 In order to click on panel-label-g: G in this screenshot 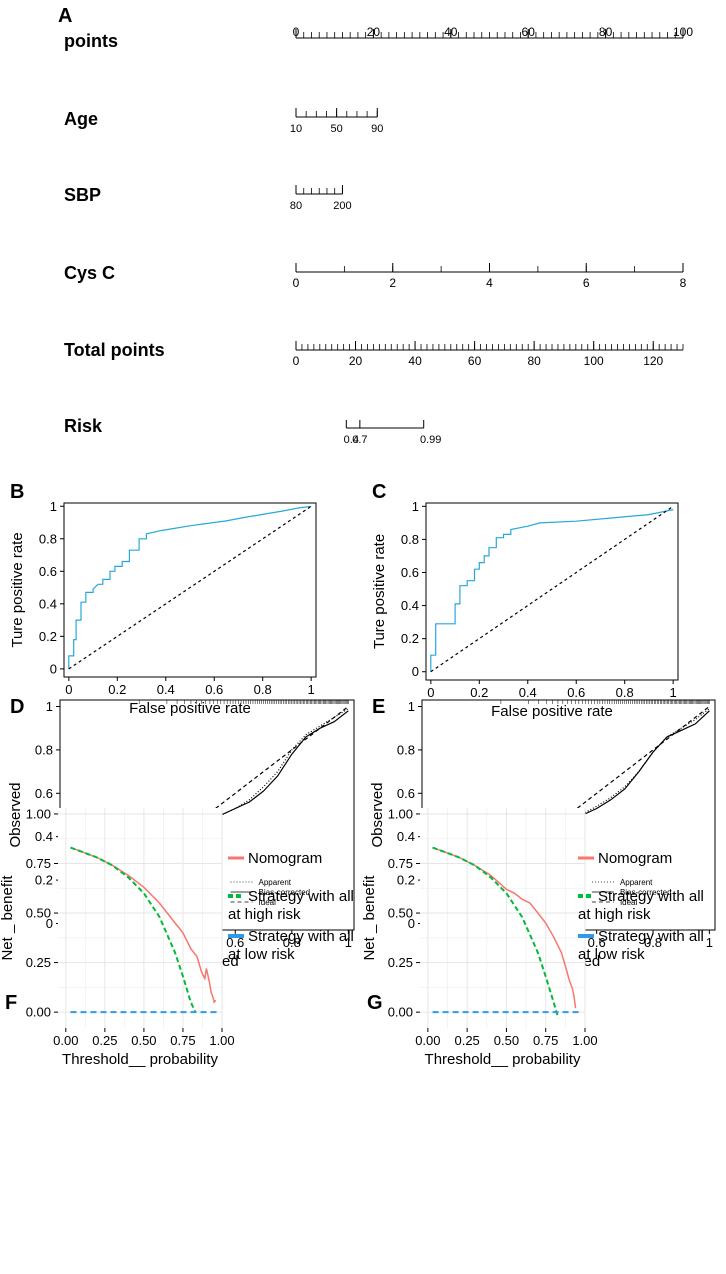, I will do `click(375, 1003)`.